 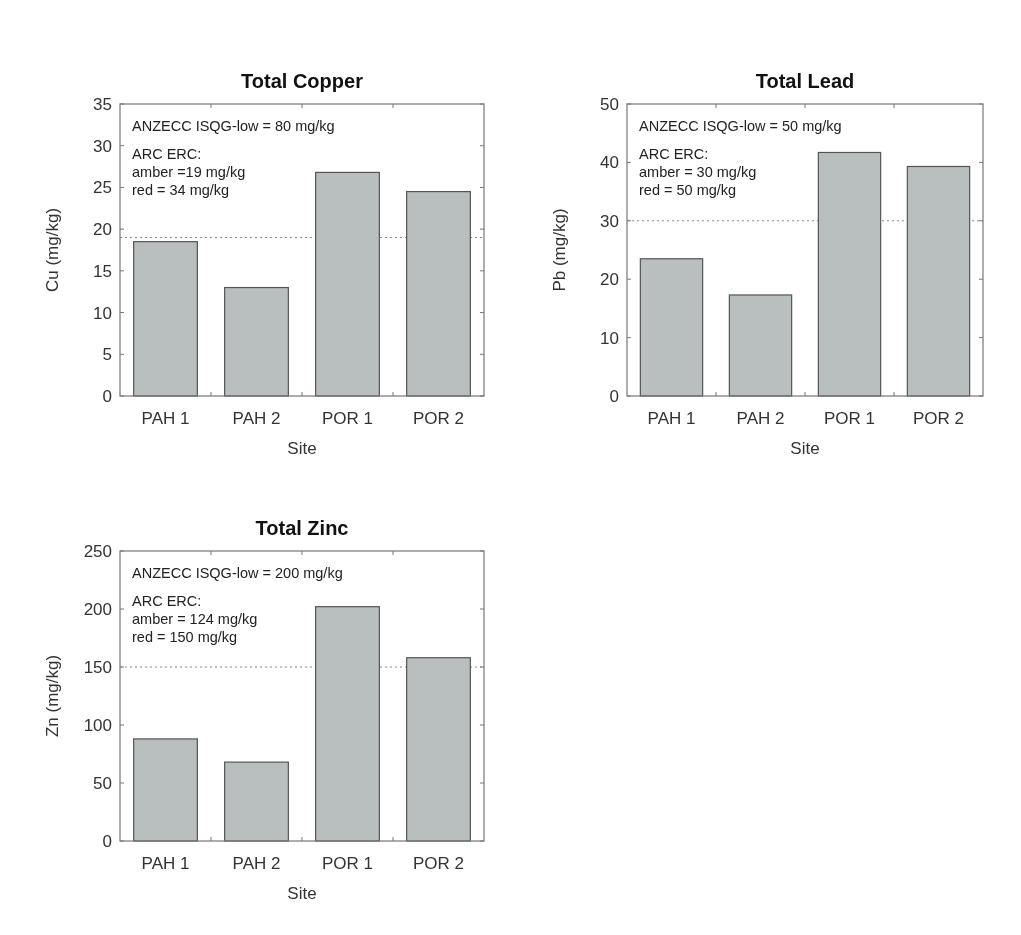 What do you see at coordinates (185, 637) in the screenshot?
I see `annotation: red = 150 mg/kg` at bounding box center [185, 637].